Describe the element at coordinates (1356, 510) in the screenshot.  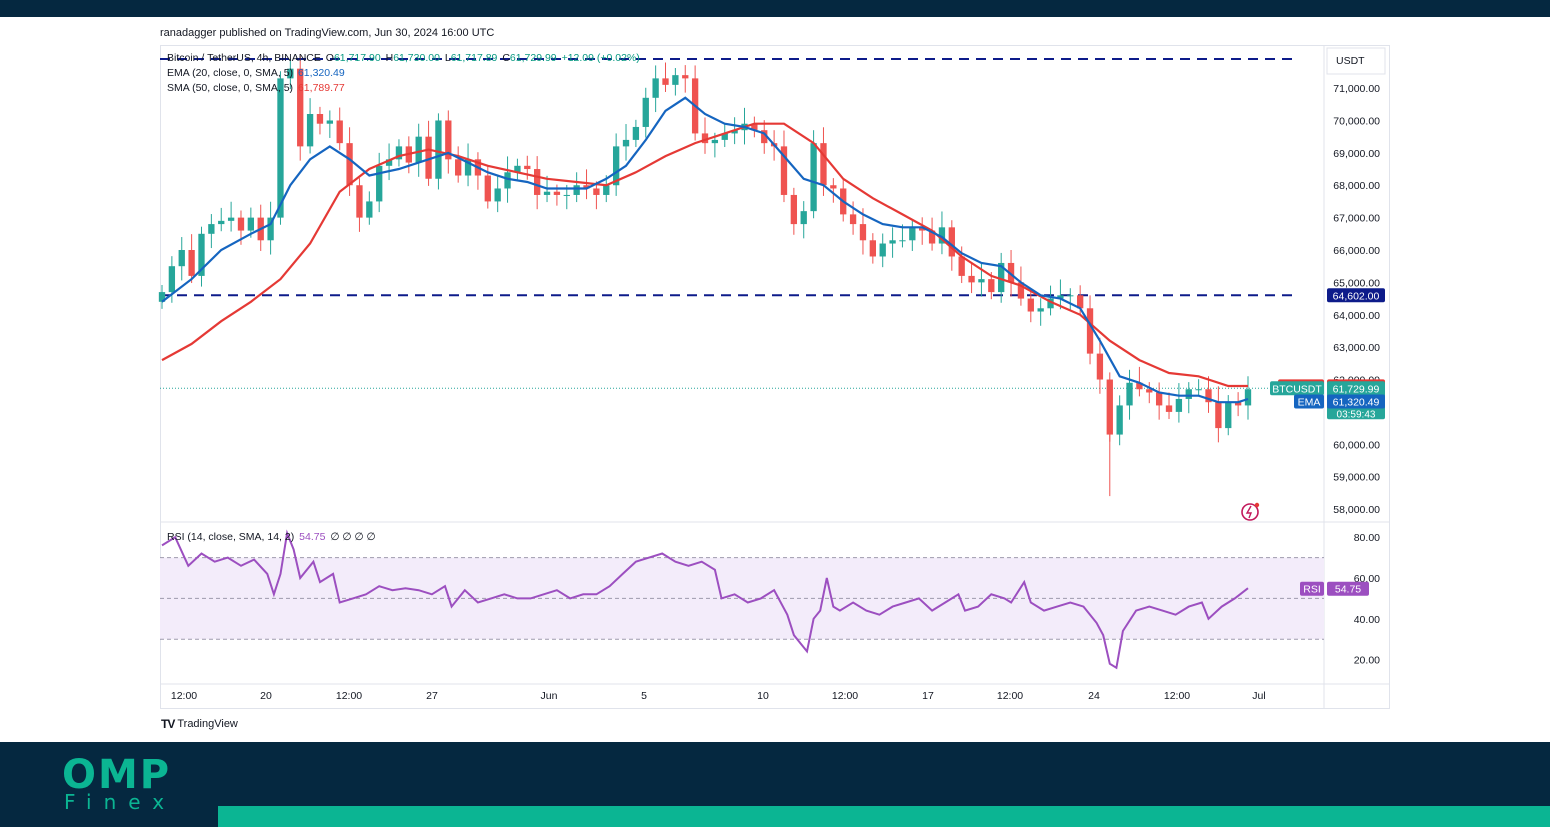
I see `price-tick-label: 58,000.00` at that location.